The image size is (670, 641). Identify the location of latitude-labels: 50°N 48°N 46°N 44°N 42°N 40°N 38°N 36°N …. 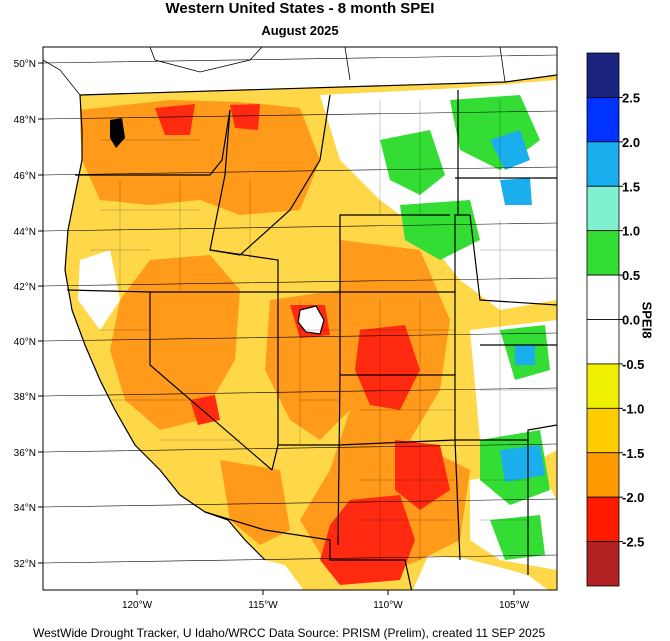
(25, 314).